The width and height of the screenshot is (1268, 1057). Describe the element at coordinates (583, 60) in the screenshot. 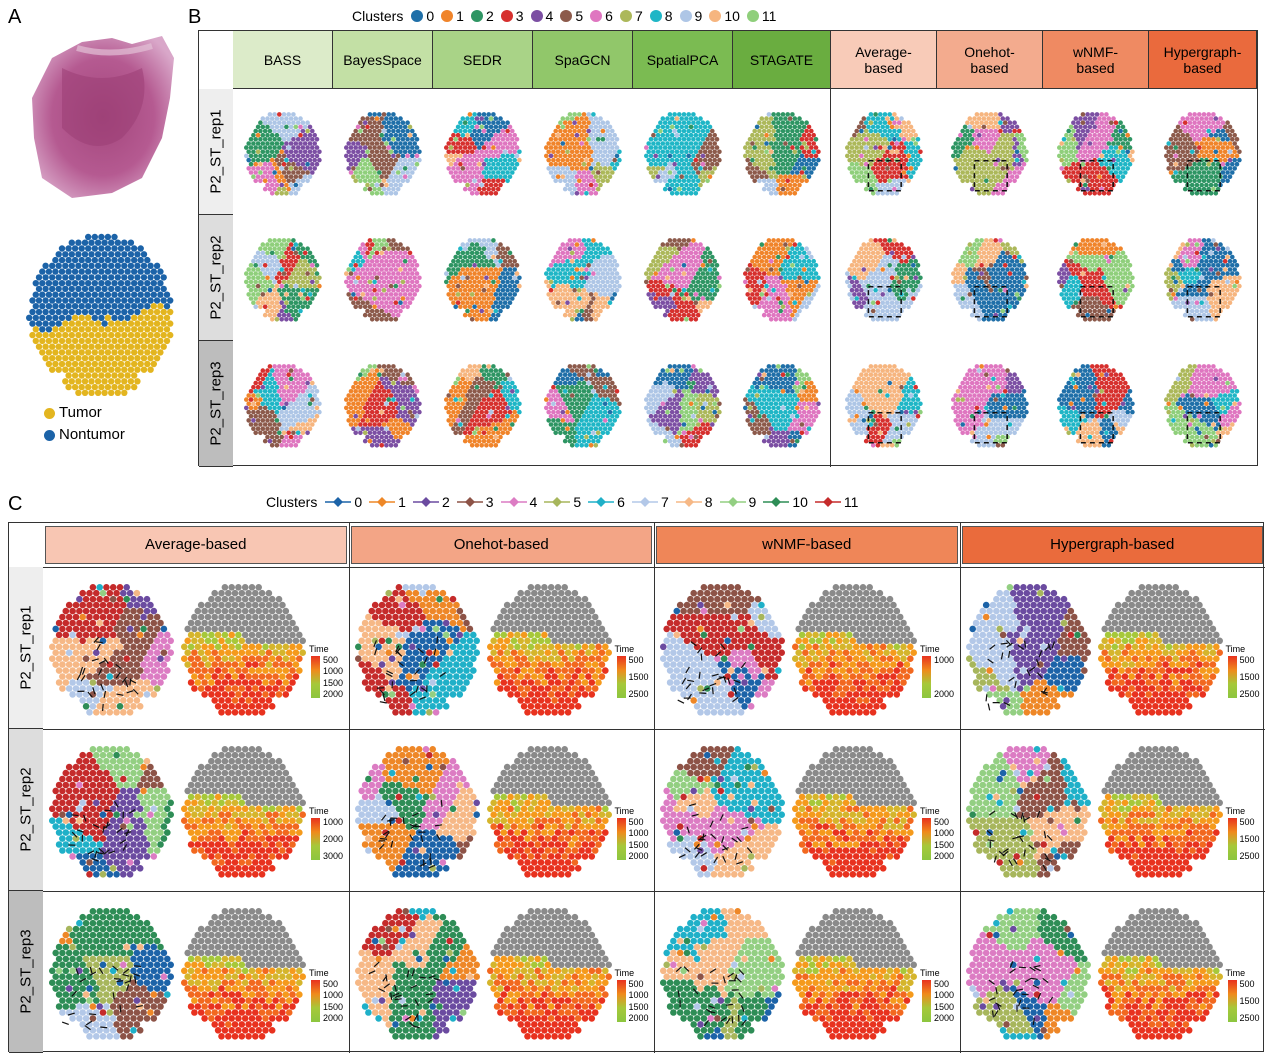

I see `method-header: SpaGCN` at that location.